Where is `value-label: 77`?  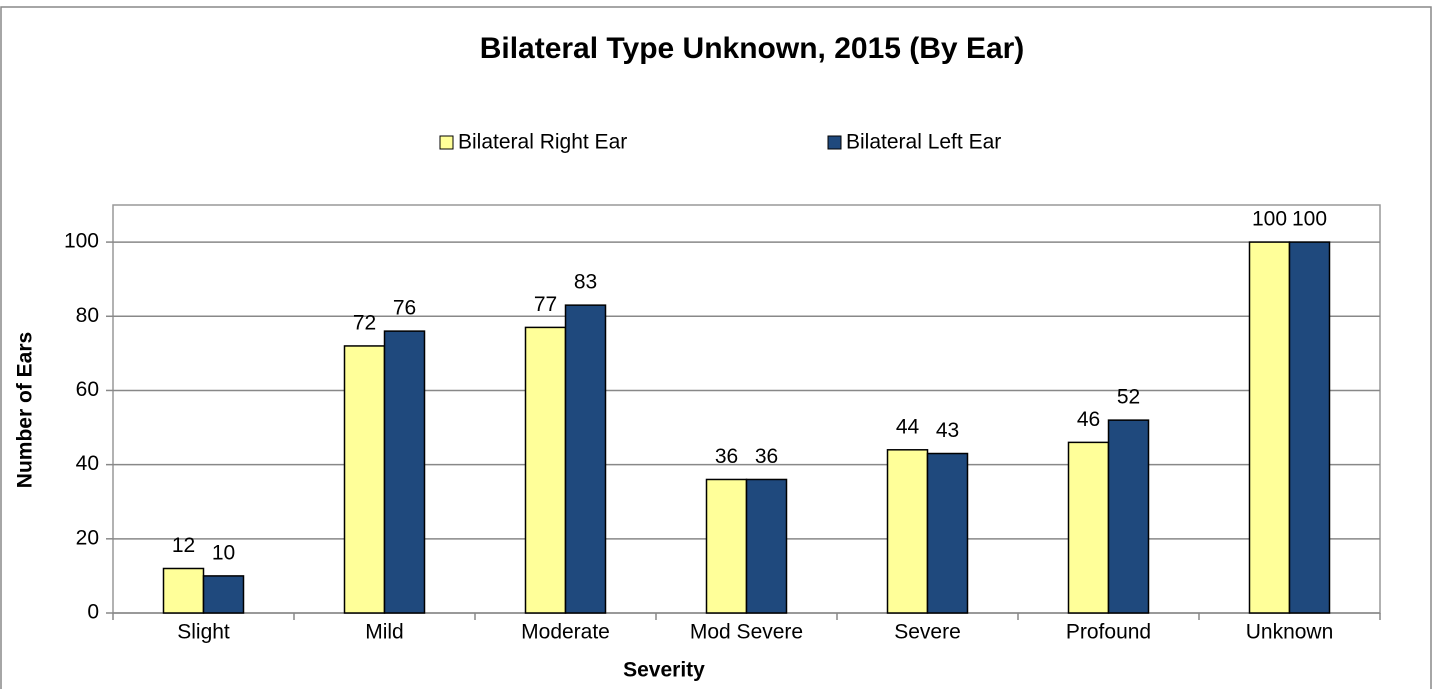
value-label: 77 is located at coordinates (545, 304).